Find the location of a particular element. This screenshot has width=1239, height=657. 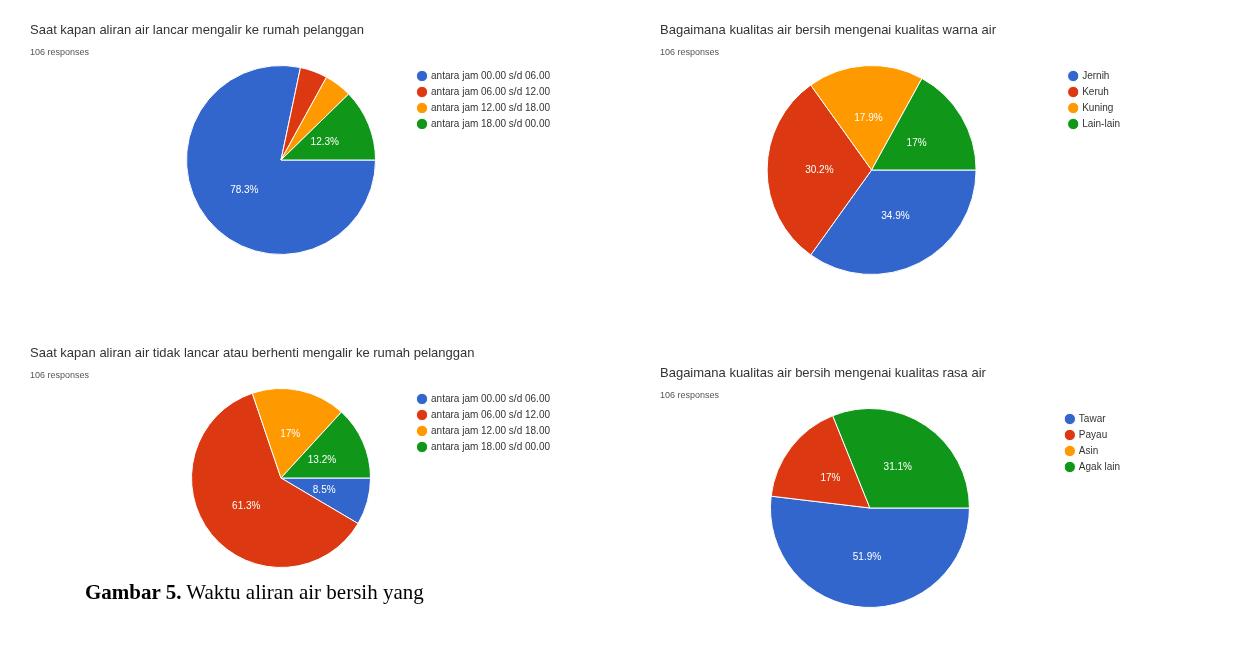

data-label: 78.3% is located at coordinates (244, 189).